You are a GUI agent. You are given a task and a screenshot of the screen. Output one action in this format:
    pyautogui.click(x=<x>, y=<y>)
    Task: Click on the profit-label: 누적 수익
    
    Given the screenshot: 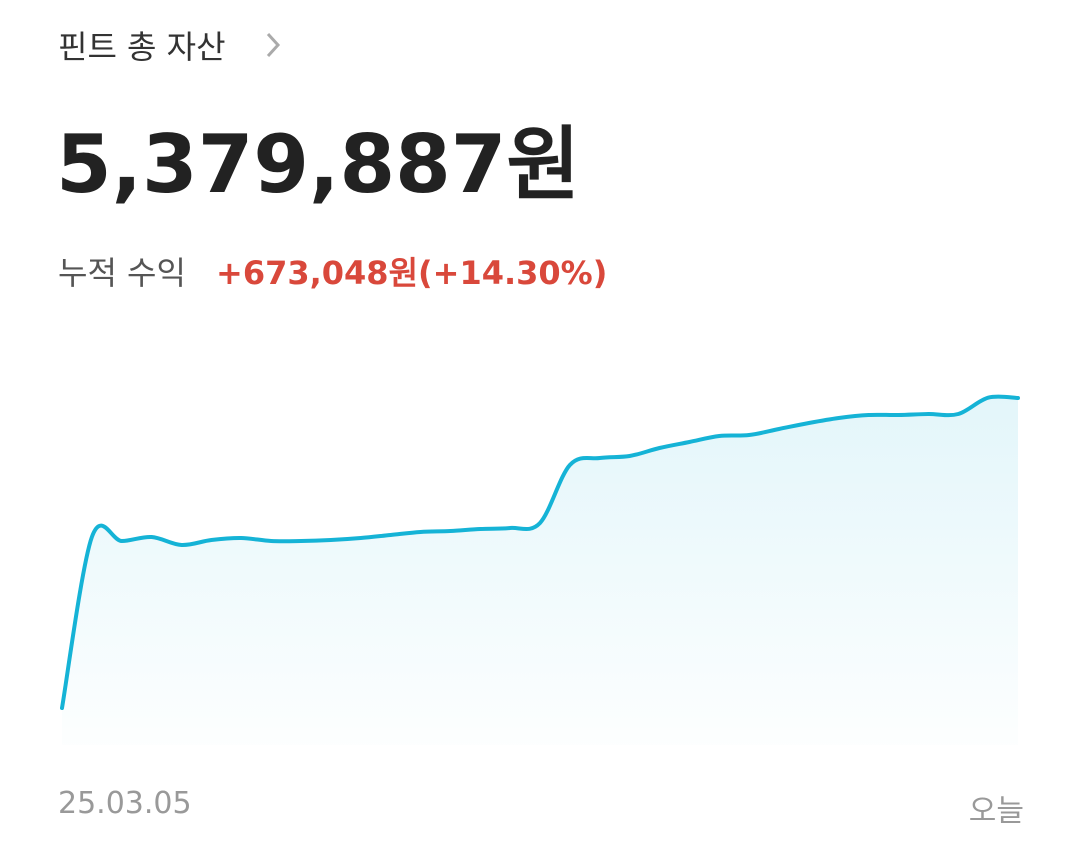 What is the action you would take?
    pyautogui.click(x=122, y=273)
    